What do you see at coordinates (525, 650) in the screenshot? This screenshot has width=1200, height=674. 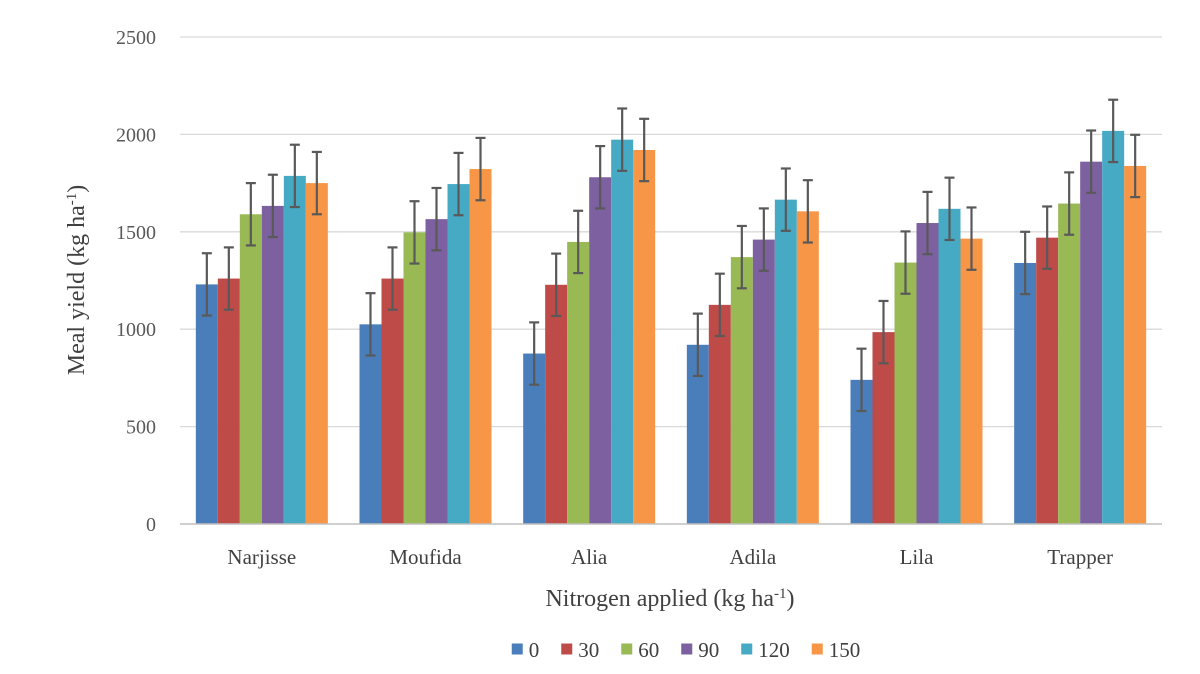 I see `legend-item: 0` at bounding box center [525, 650].